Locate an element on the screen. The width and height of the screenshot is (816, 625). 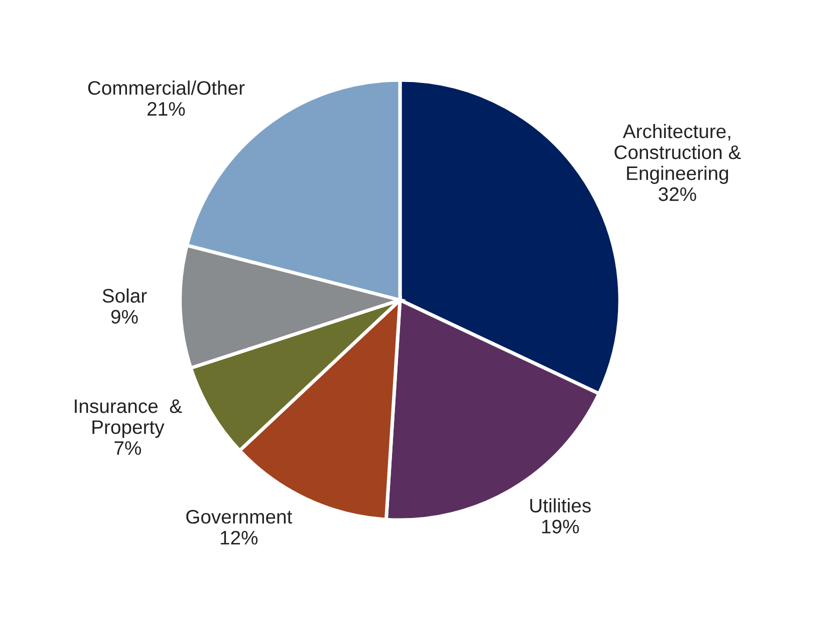
data-label: 12% is located at coordinates (239, 537).